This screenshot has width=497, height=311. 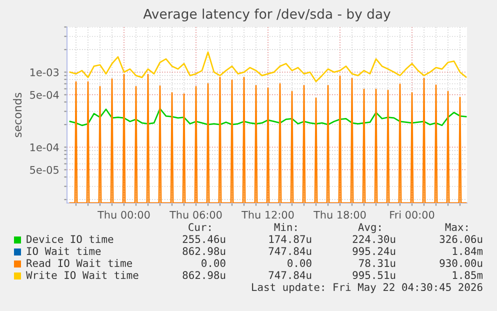 I want to click on text: 255.46u, so click(x=204, y=239).